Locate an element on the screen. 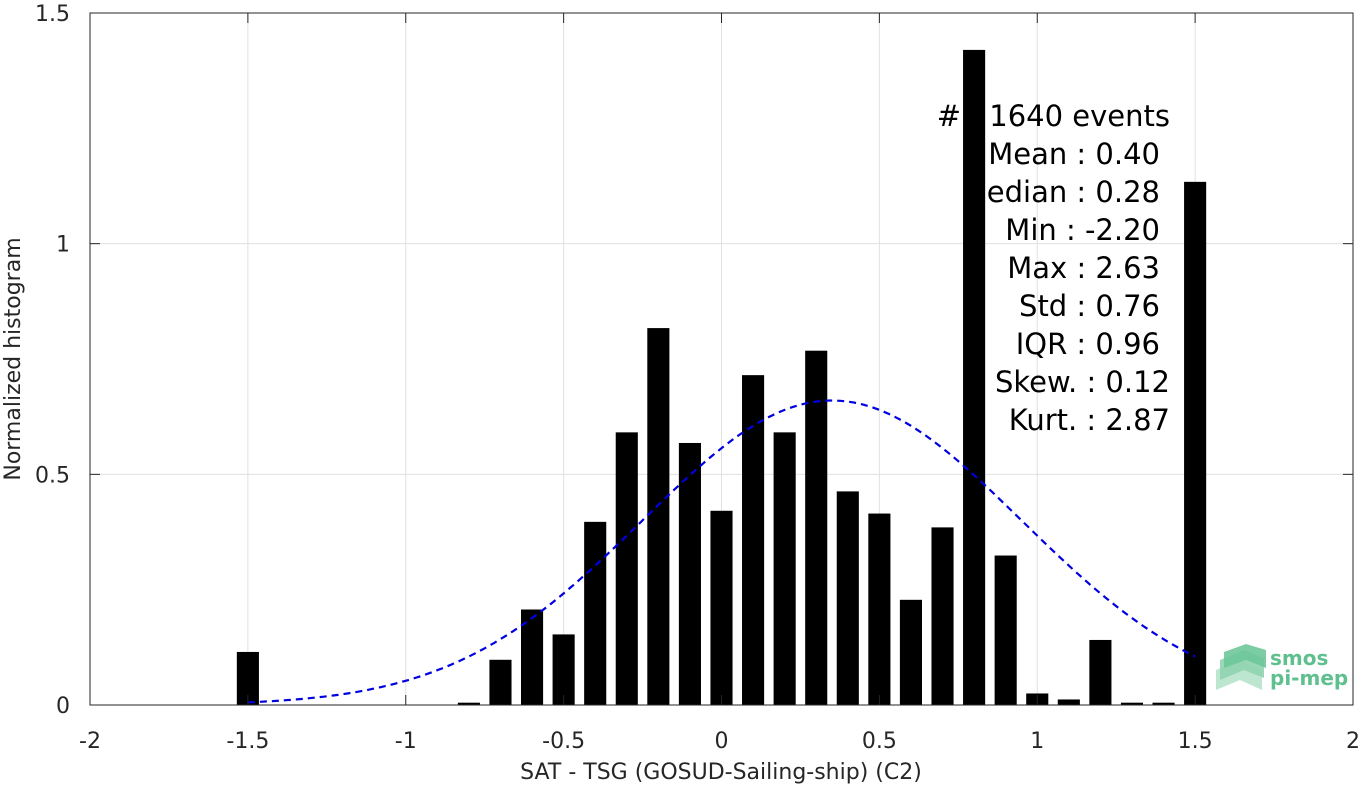  stats-line: Kurt. : 2.87 is located at coordinates (1089, 420).